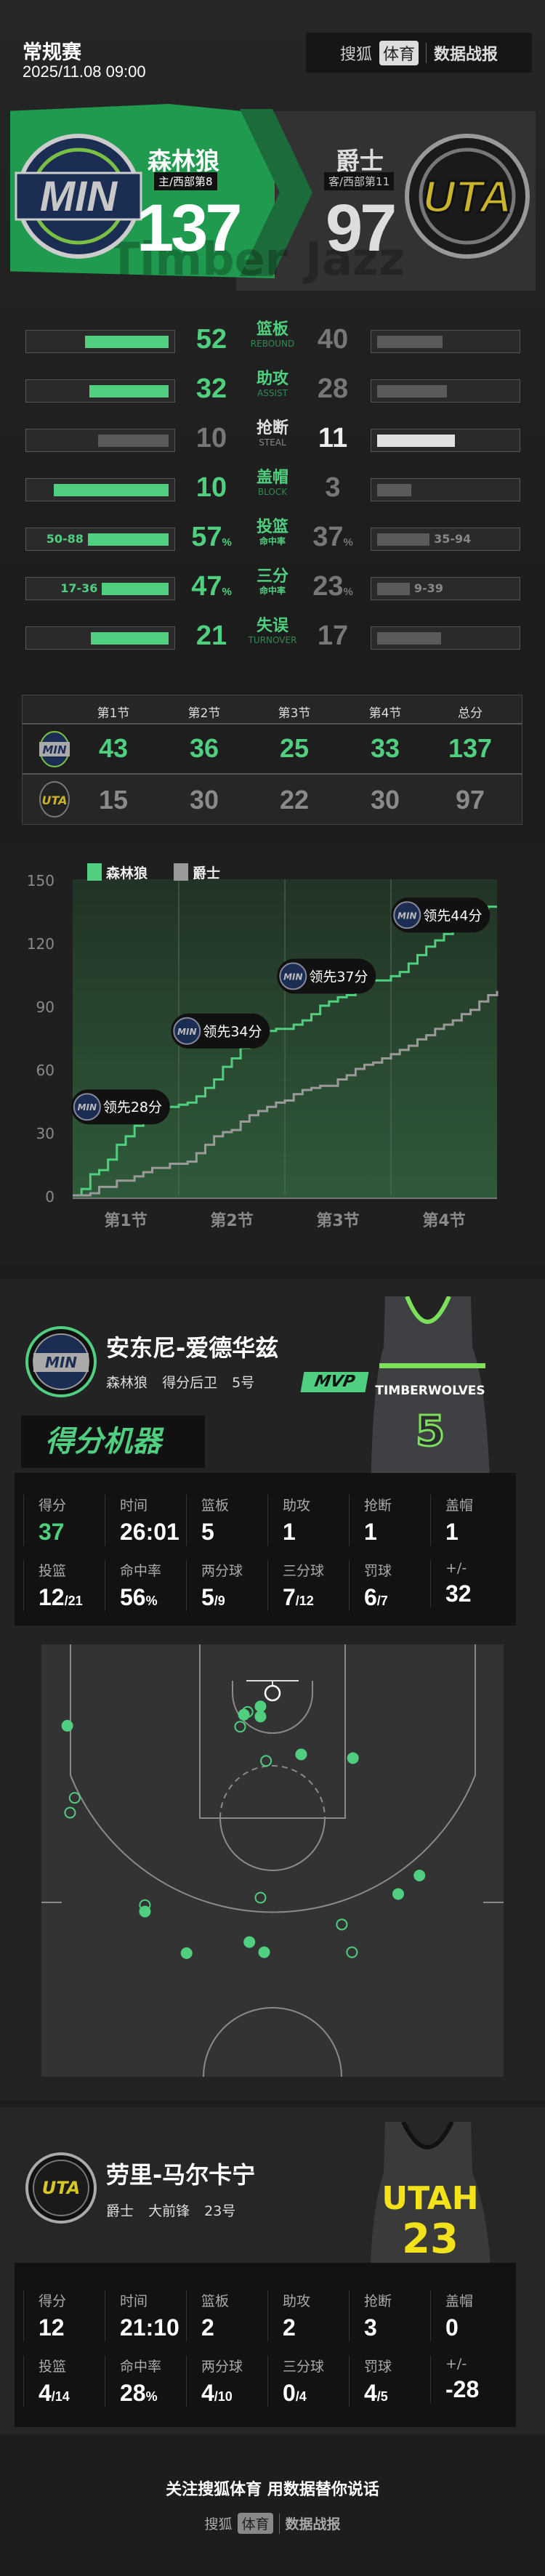  I want to click on home-watermark: Timber, so click(198, 259).